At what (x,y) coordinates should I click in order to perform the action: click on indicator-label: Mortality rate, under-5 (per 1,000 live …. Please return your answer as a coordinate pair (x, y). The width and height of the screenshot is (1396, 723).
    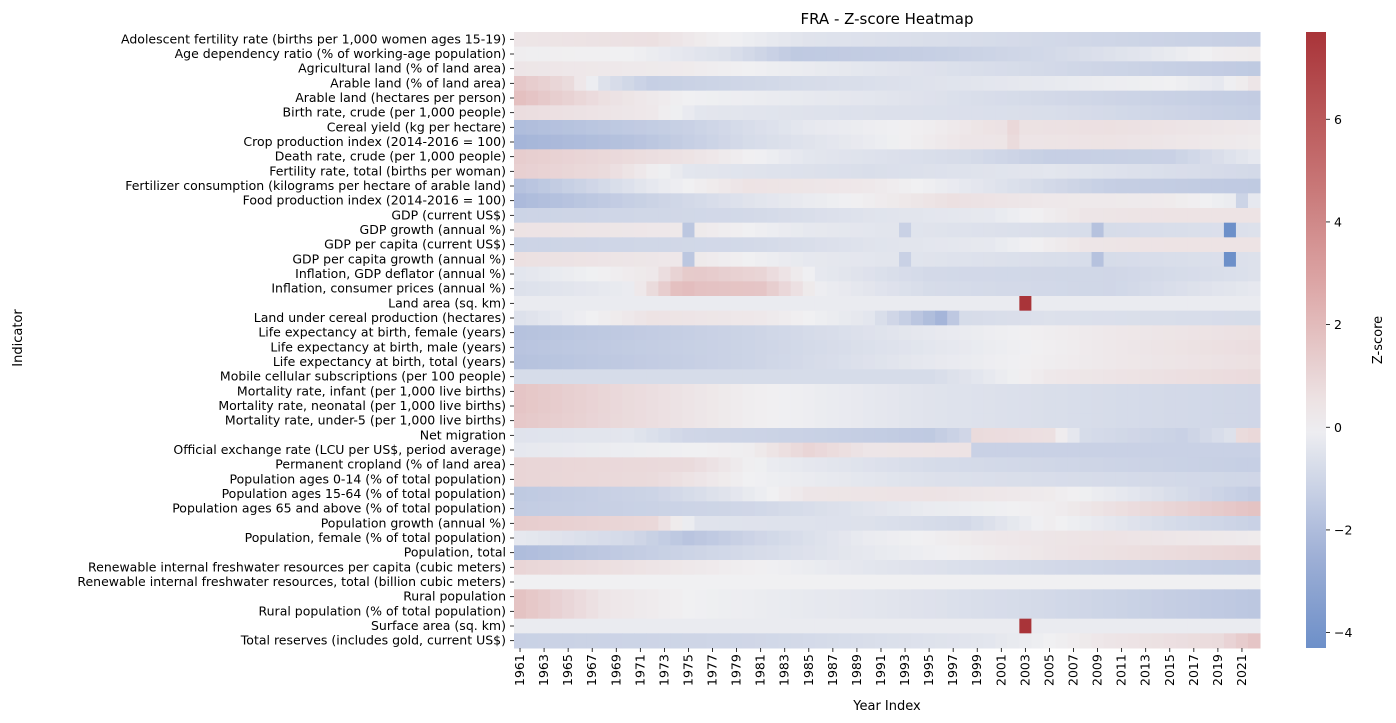
    Looking at the image, I should click on (365, 420).